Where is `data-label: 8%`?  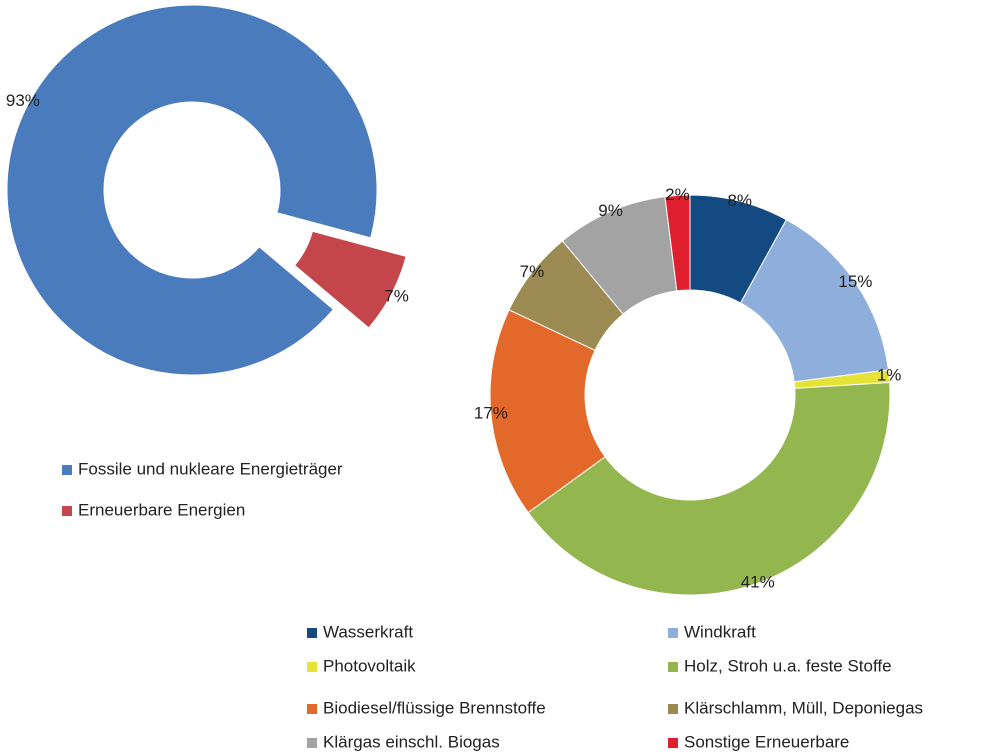
data-label: 8% is located at coordinates (739, 200).